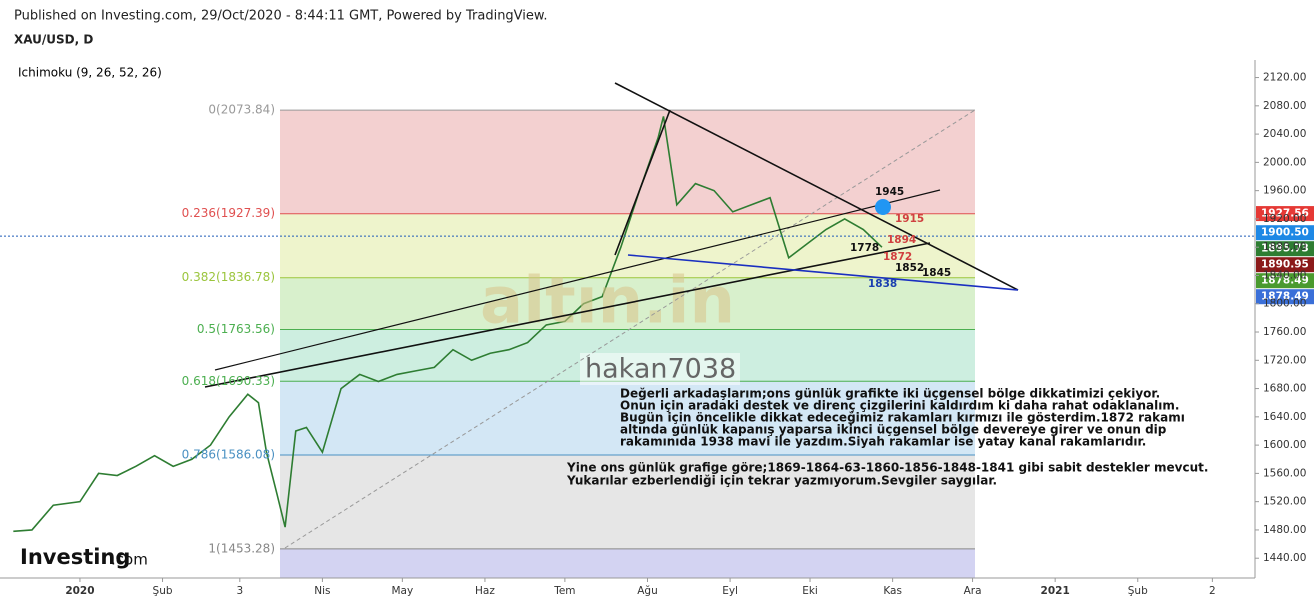 This screenshot has width=1316, height=603. Describe the element at coordinates (1284, 389) in the screenshot. I see `y-tick-label: 1680.00` at that location.